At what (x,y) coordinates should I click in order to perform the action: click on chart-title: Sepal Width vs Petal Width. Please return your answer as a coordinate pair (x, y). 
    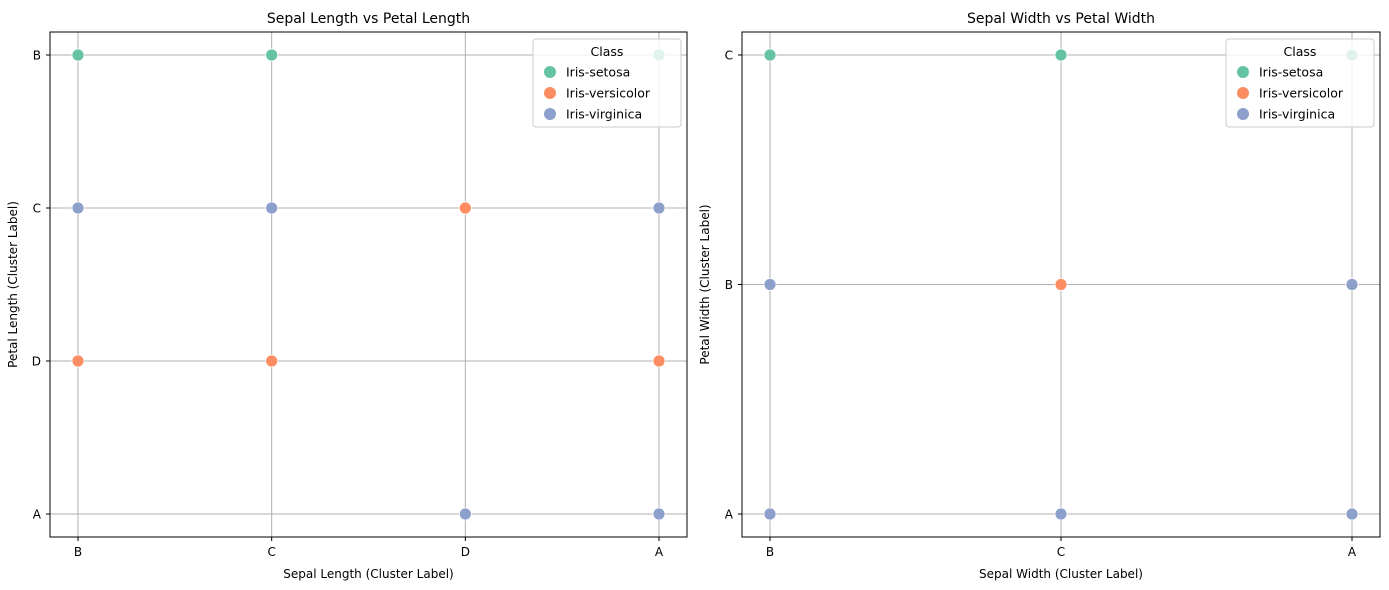
    Looking at the image, I should click on (1061, 19).